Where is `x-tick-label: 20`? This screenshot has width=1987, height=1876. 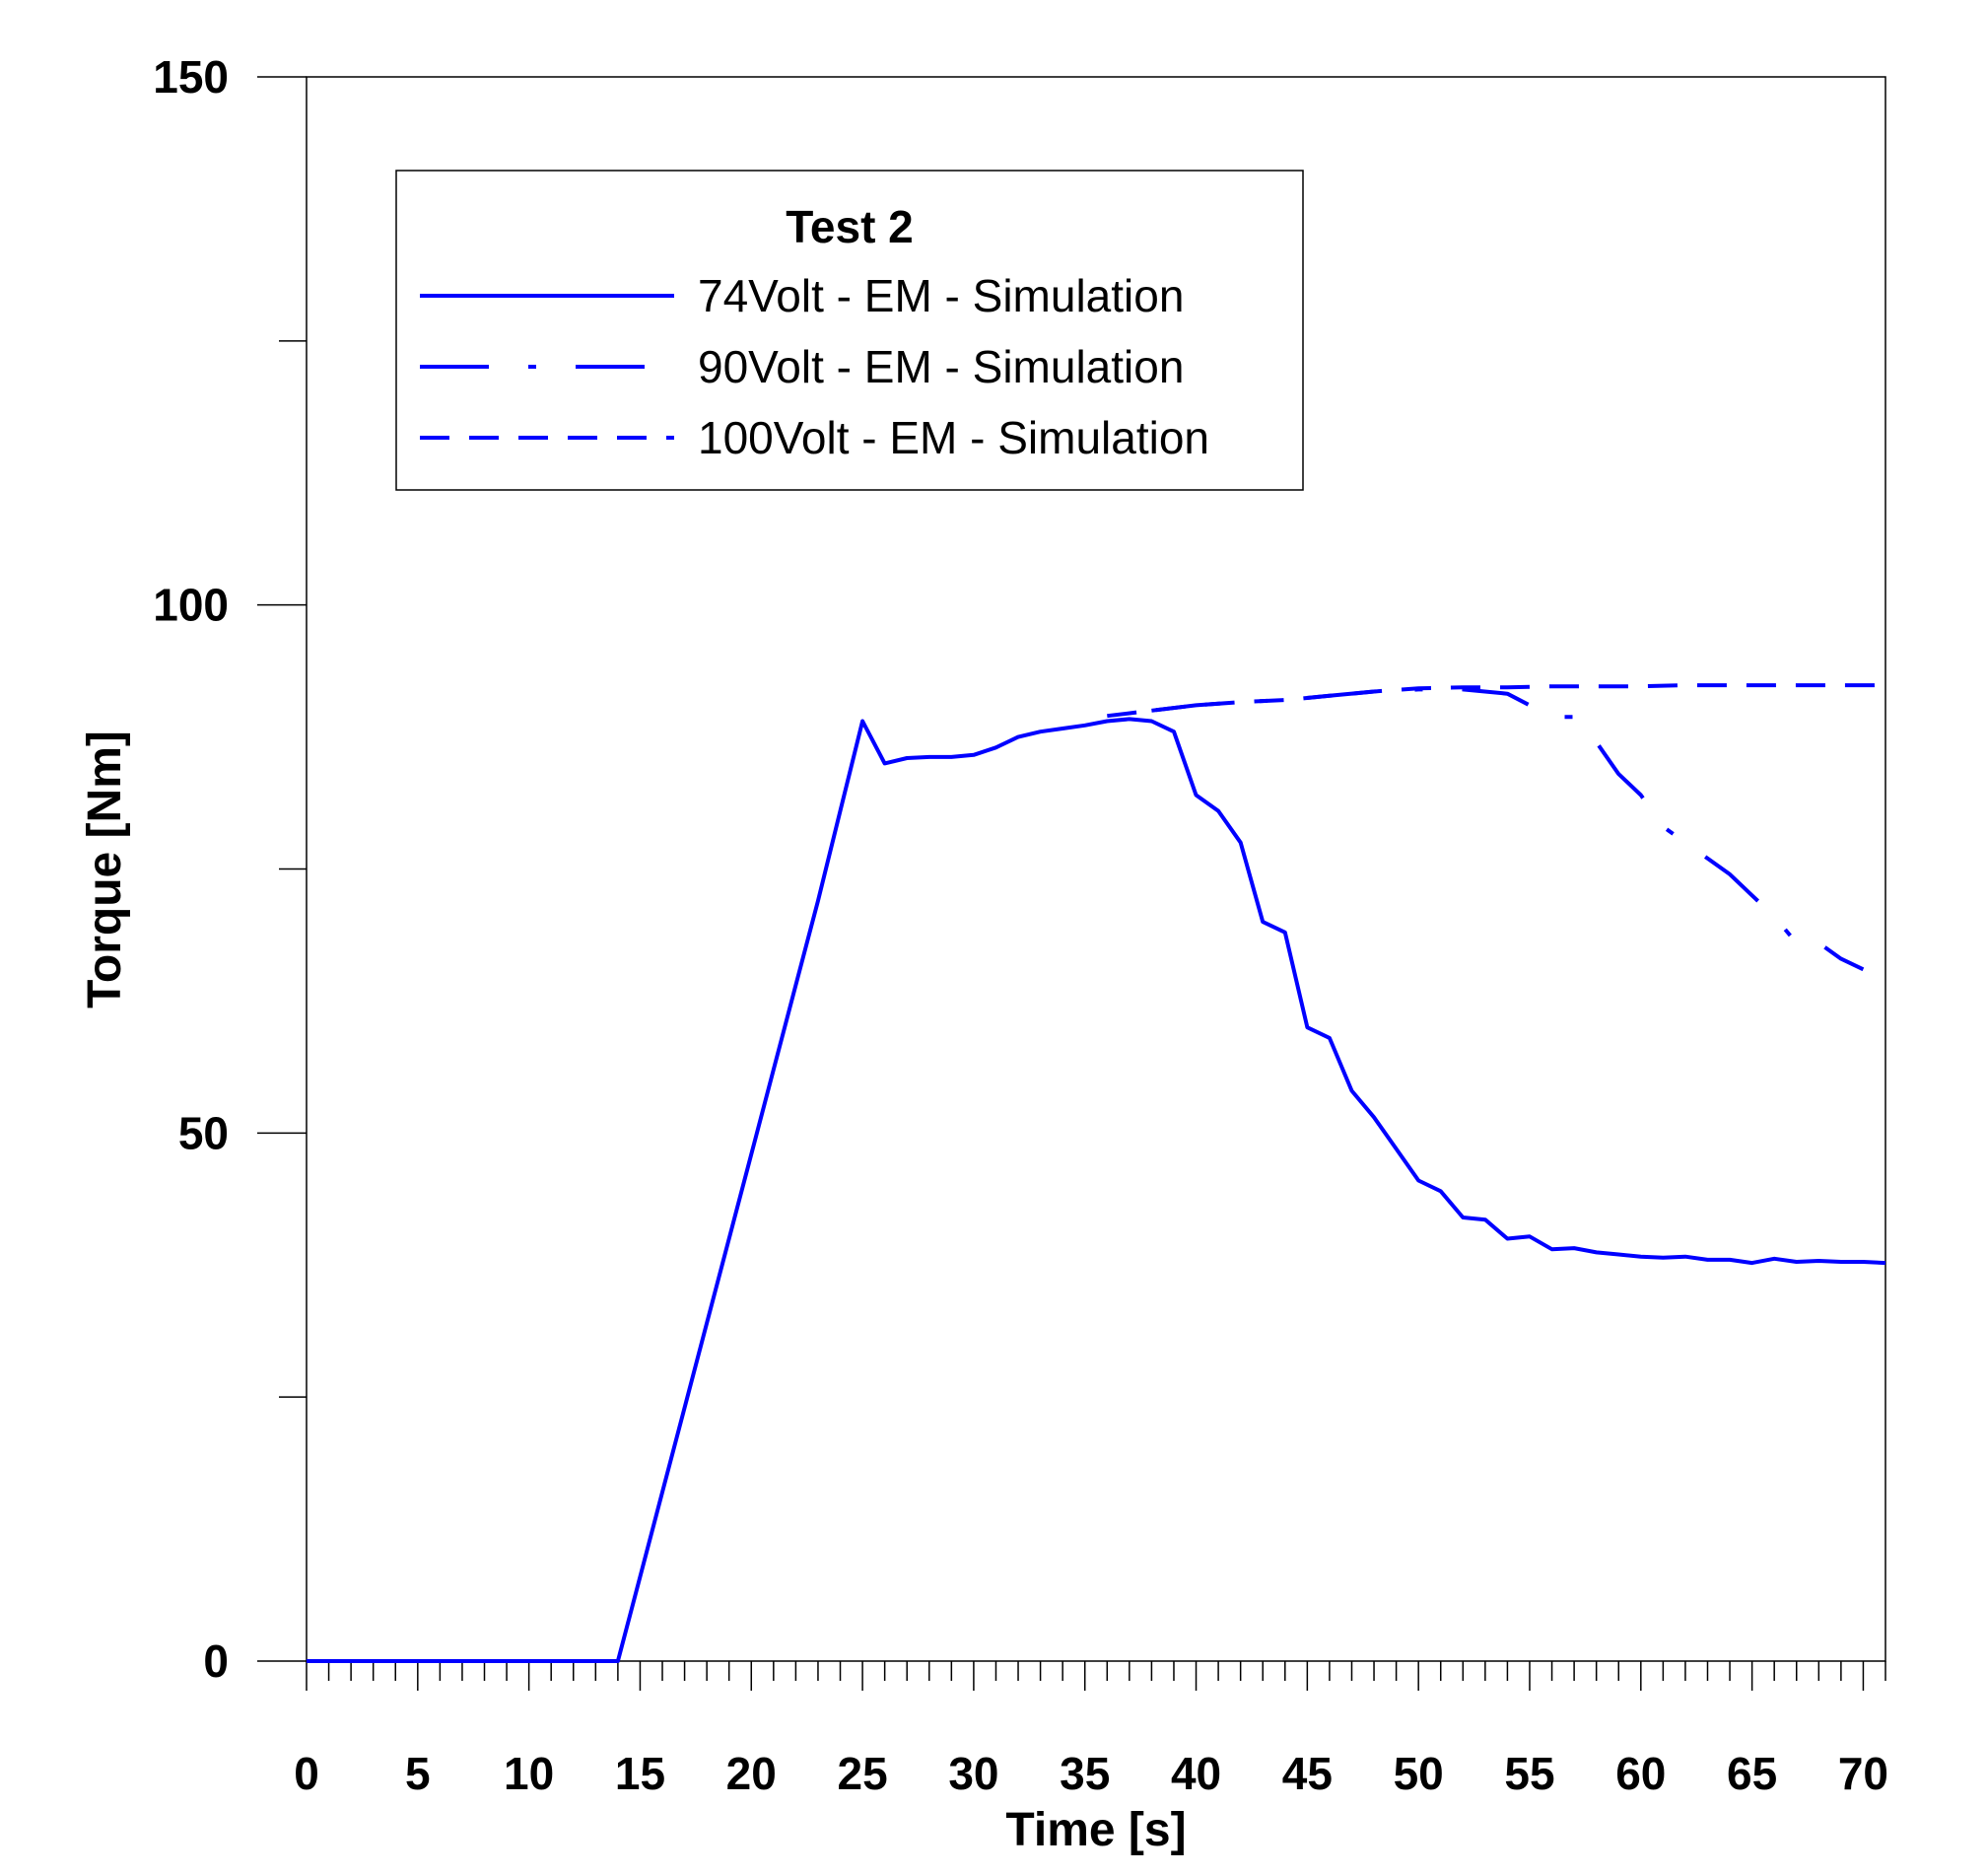 x-tick-label: 20 is located at coordinates (752, 1773).